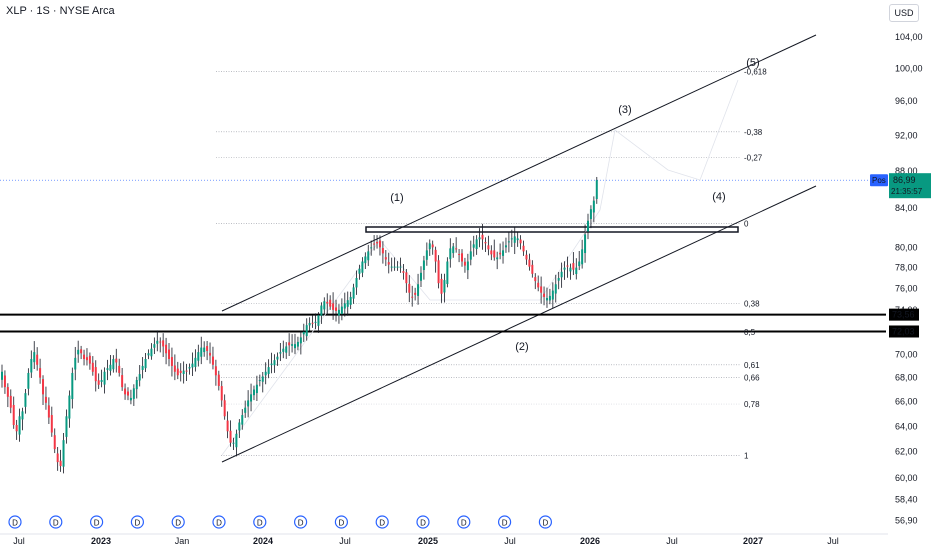 This screenshot has width=932, height=550. I want to click on resistance-box, so click(552, 229).